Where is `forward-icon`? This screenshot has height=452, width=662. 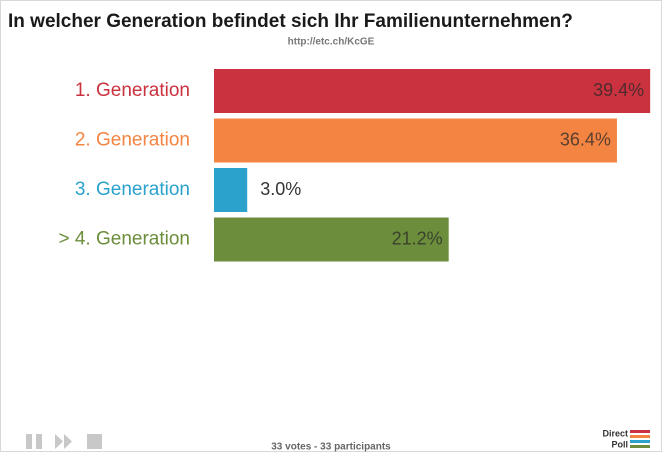
forward-icon is located at coordinates (63, 441).